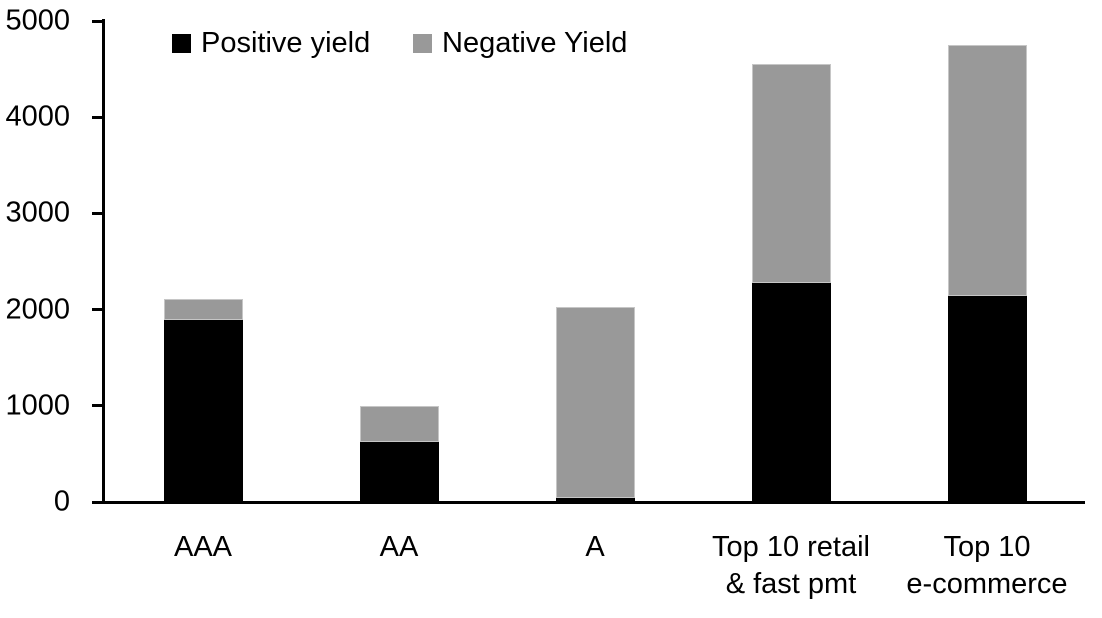 The image size is (1102, 618). Describe the element at coordinates (422, 43) in the screenshot. I see `negative-yield-swatch-icon` at that location.